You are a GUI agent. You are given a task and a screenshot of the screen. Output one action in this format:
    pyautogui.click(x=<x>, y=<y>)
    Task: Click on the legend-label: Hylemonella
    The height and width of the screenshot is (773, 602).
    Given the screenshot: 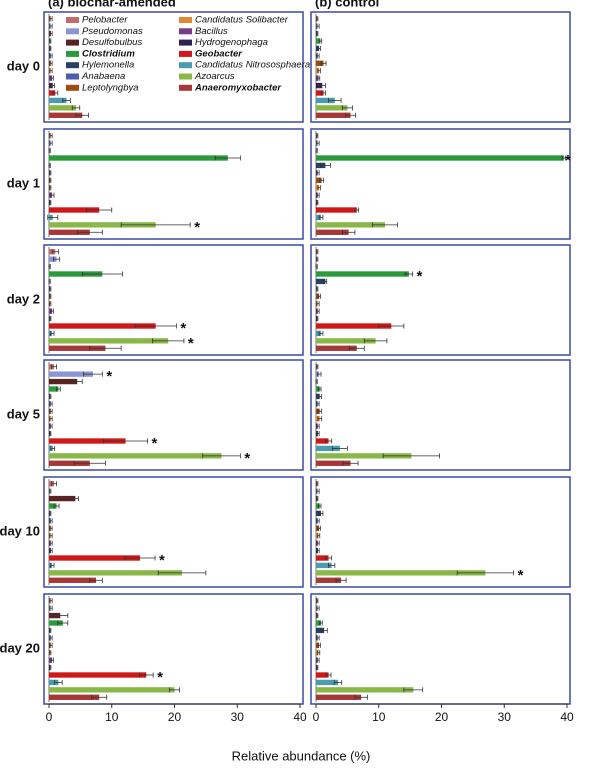 What is the action you would take?
    pyautogui.click(x=108, y=65)
    